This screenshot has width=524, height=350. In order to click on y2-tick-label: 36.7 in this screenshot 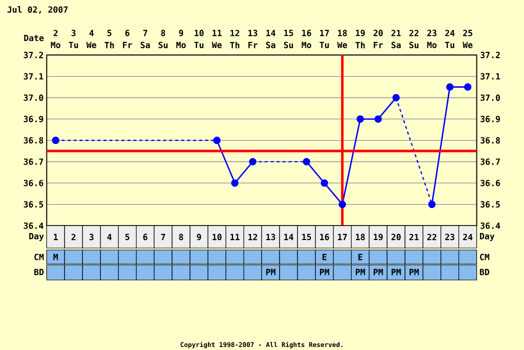, I will do `click(490, 161)`.